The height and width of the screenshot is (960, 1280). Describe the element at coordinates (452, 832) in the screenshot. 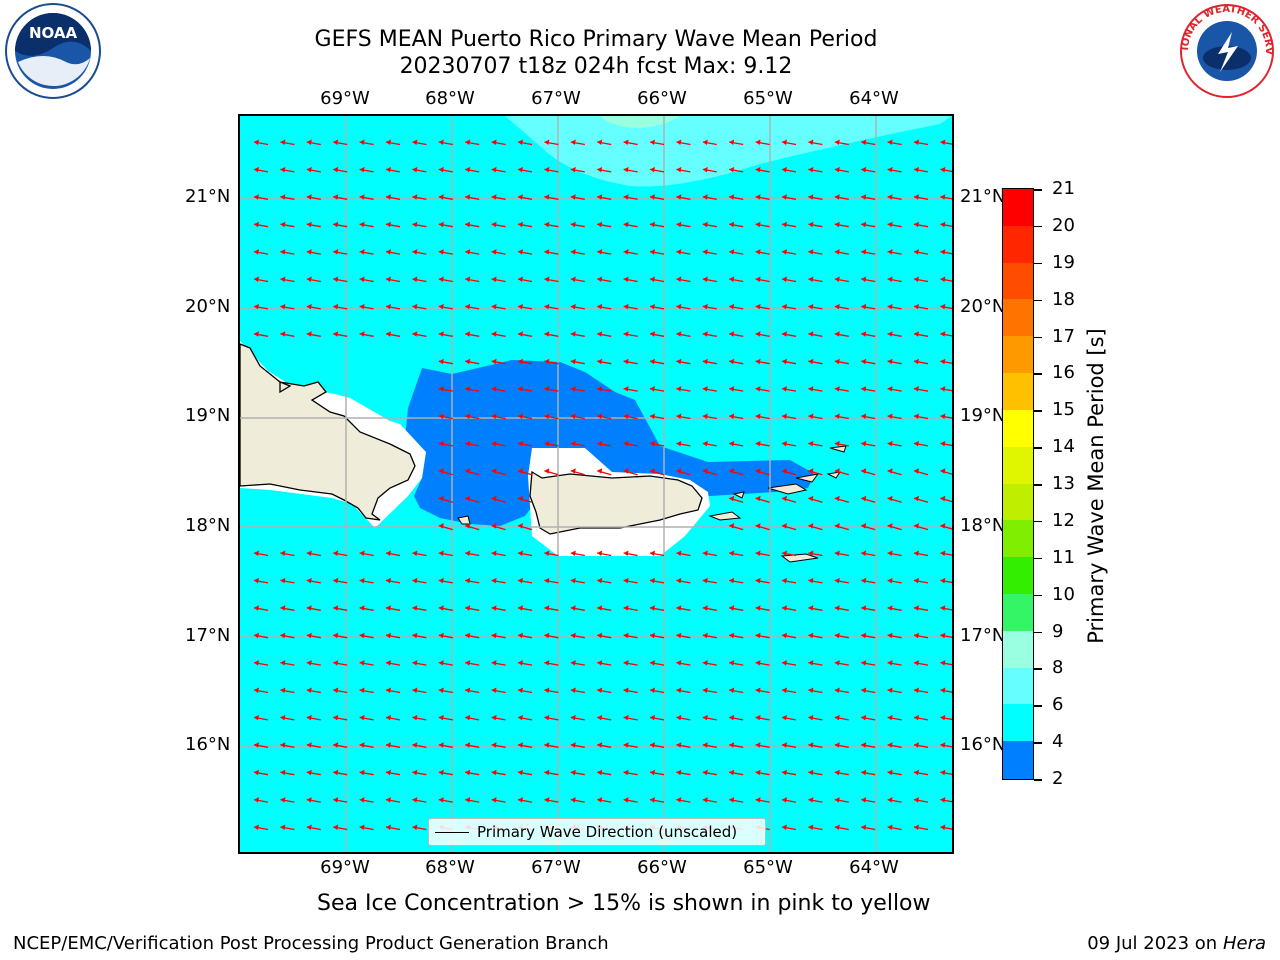

I see `legend-line-swatch` at that location.